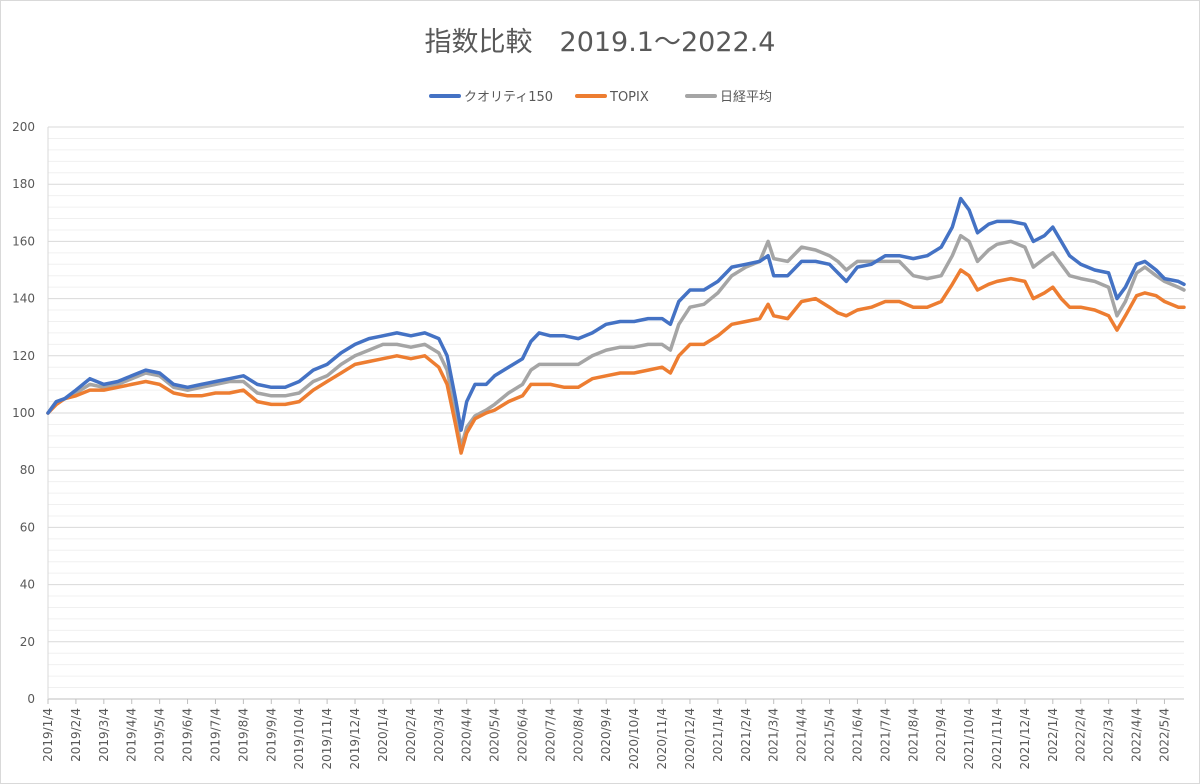  I want to click on legend-label: クオリティ150, so click(508, 97).